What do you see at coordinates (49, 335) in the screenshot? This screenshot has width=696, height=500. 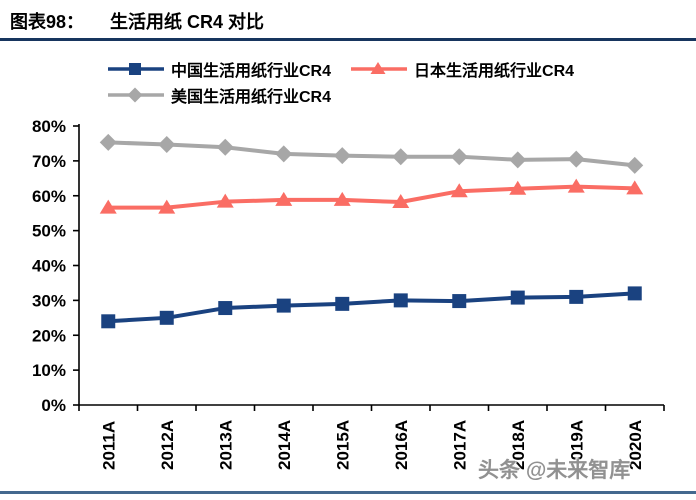 I see `y-axis-label: 20%` at bounding box center [49, 335].